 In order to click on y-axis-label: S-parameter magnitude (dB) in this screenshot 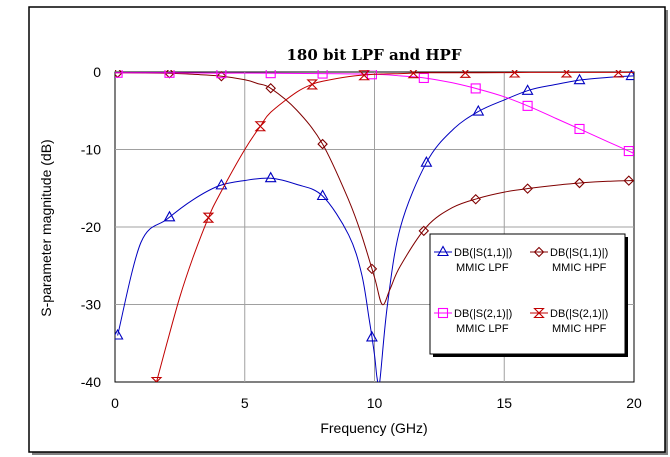, I will do `click(46, 227)`.